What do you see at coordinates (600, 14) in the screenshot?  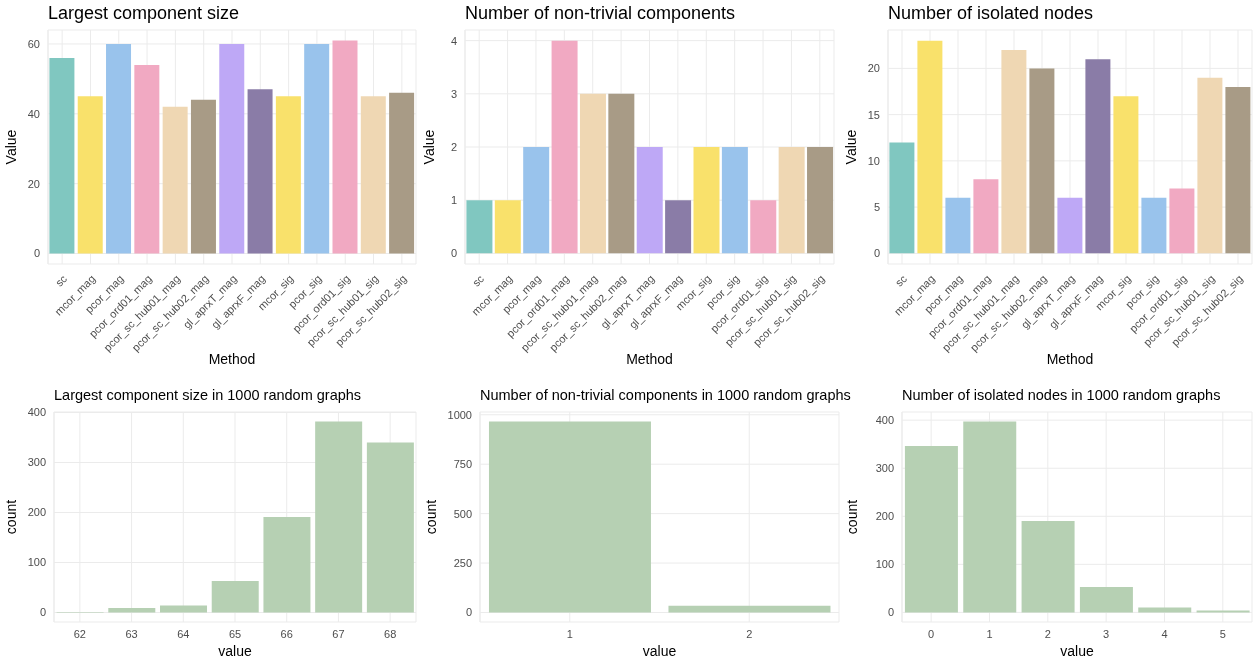 I see `chart-title: Number of non-trivial components` at bounding box center [600, 14].